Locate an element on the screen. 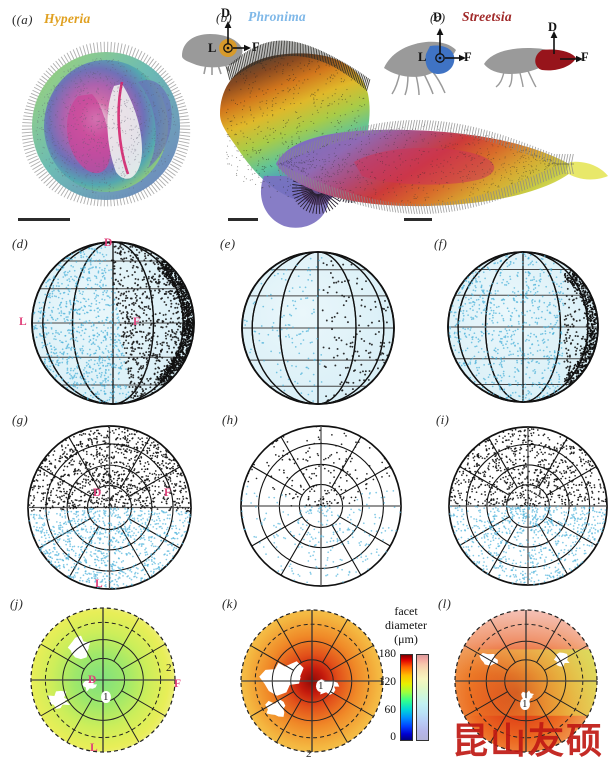 This screenshot has height=765, width=610. panel-label-g: (g) is located at coordinates (20, 419).